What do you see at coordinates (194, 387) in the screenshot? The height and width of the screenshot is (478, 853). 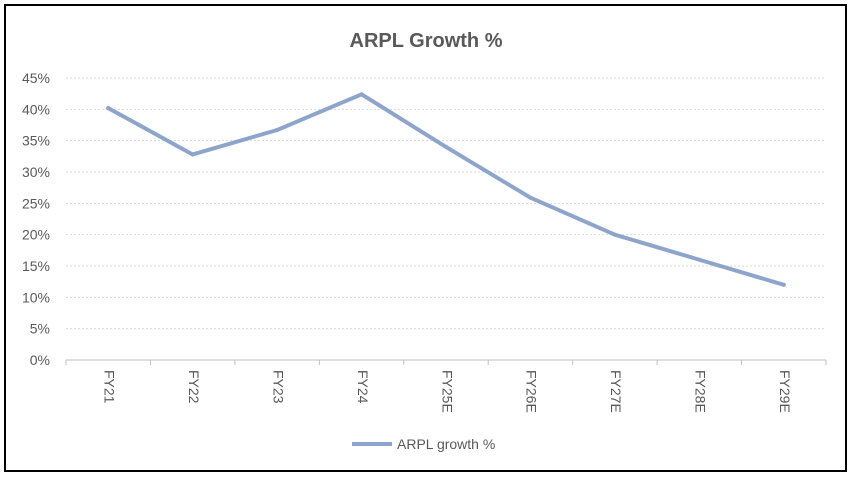 I see `x-tick-label: FY22` at bounding box center [194, 387].